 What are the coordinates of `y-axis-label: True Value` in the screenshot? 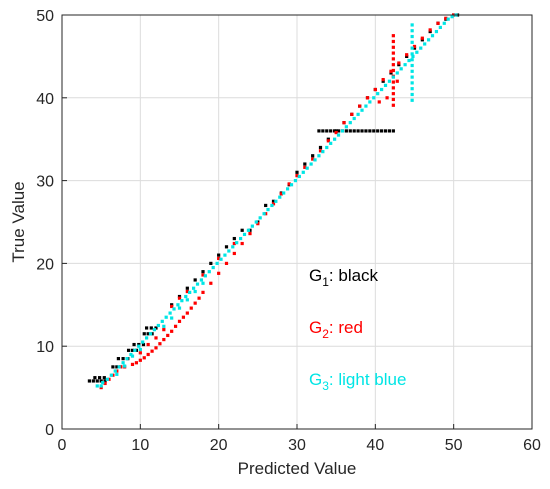 It's located at (18, 221).